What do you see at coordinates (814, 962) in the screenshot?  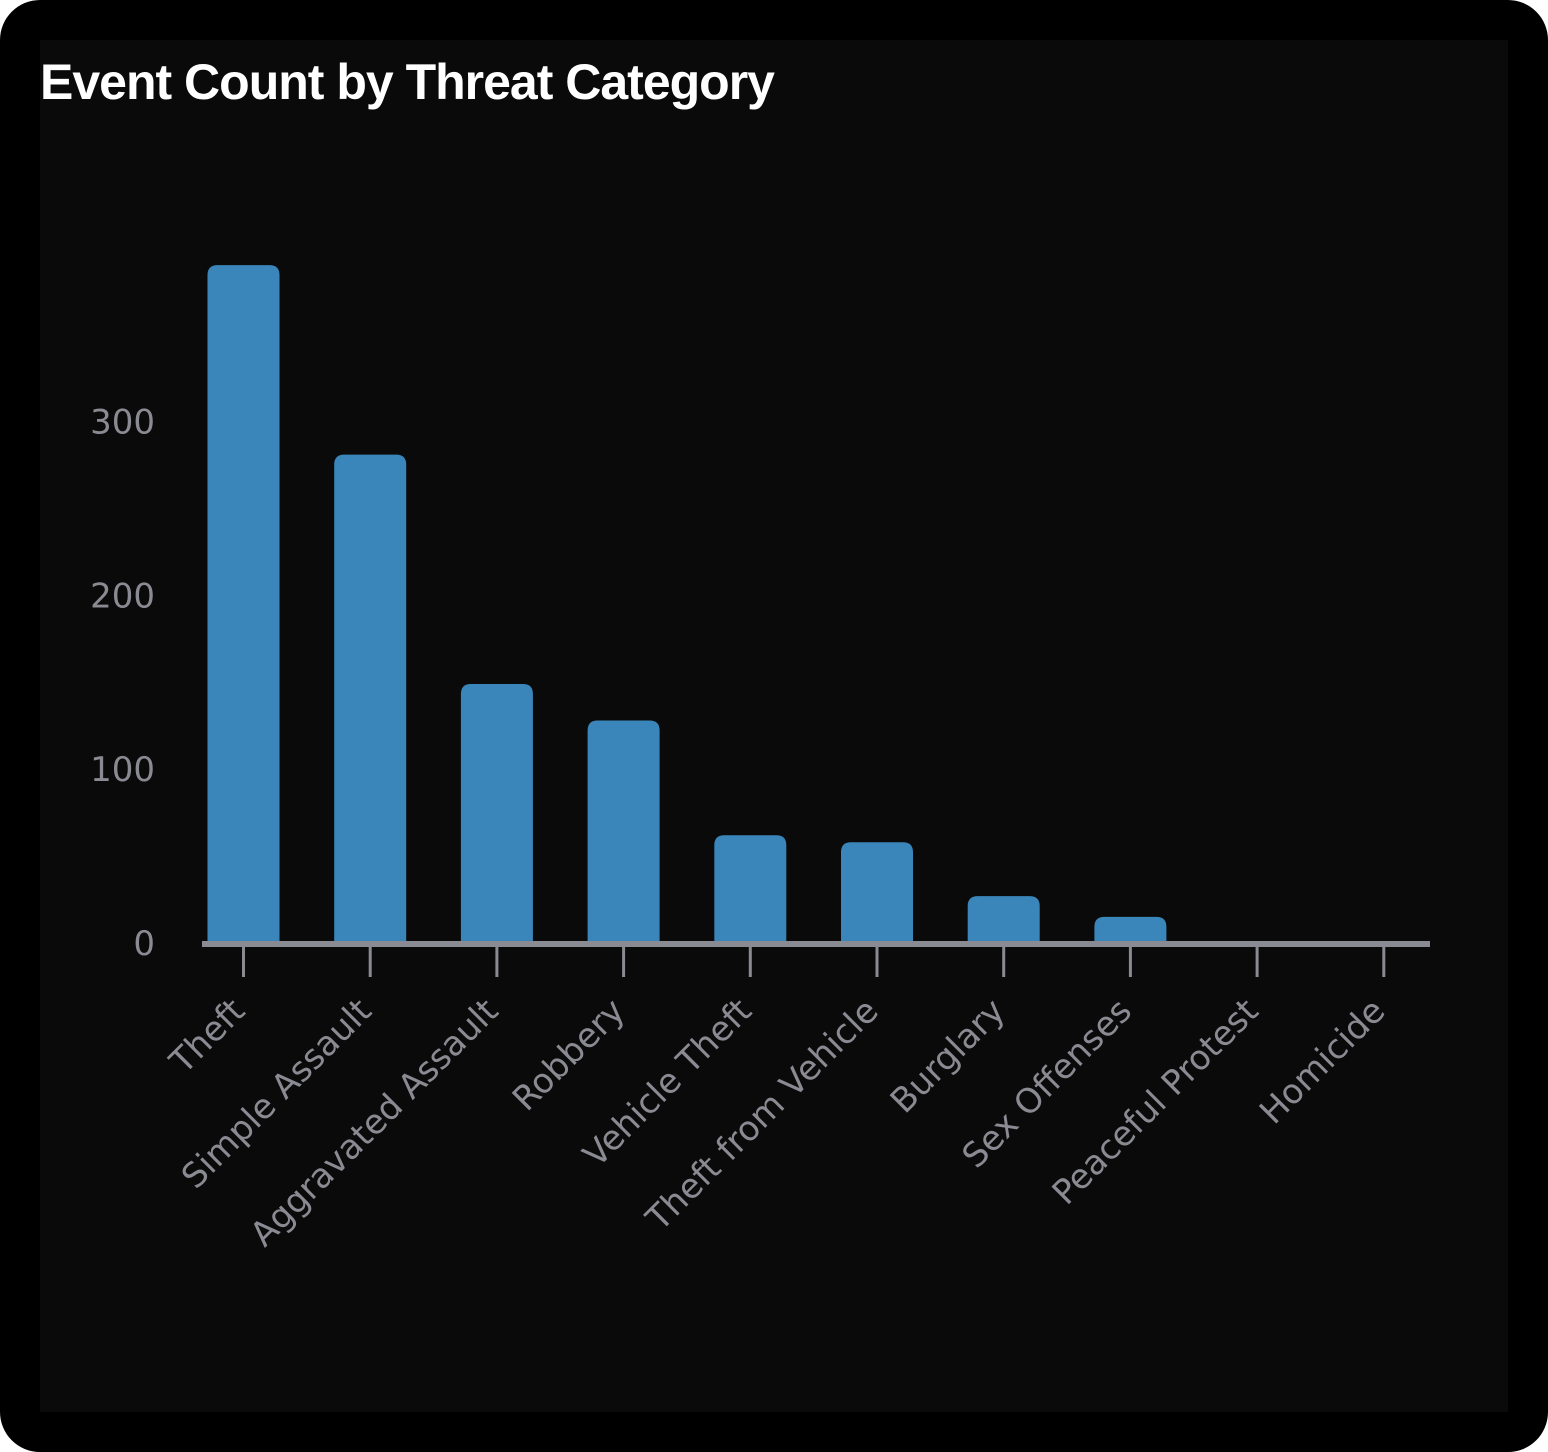 I see `x-axis-ticks` at bounding box center [814, 962].